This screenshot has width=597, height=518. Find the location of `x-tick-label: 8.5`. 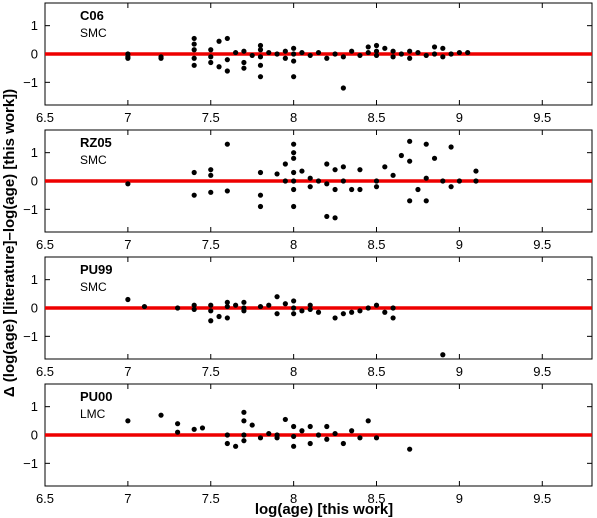

x-tick-label: 8.5 is located at coordinates (376, 498).